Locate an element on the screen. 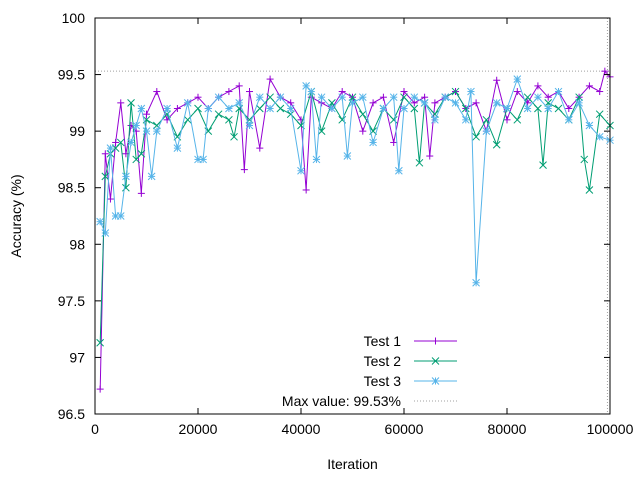 This screenshot has height=480, width=640. y-tick-label: 98.5 is located at coordinates (71, 188).